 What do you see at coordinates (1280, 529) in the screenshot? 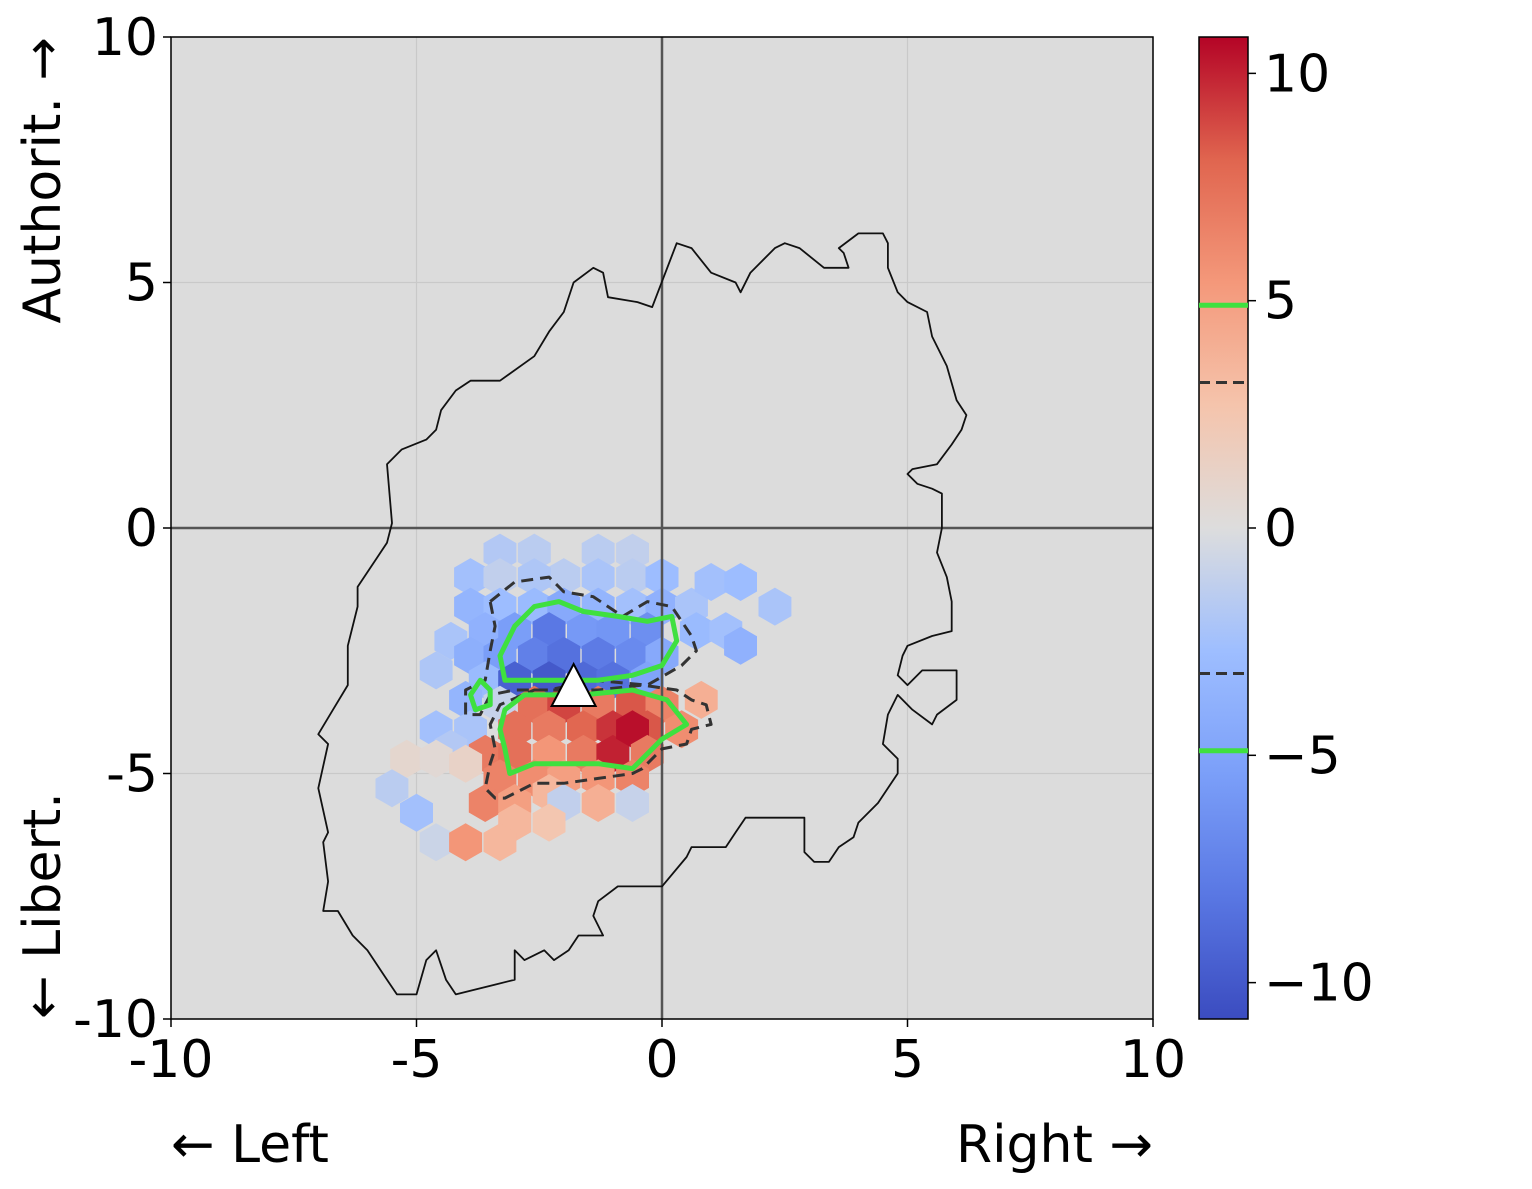
I see `colorbar-tick-label: 0` at bounding box center [1280, 529].